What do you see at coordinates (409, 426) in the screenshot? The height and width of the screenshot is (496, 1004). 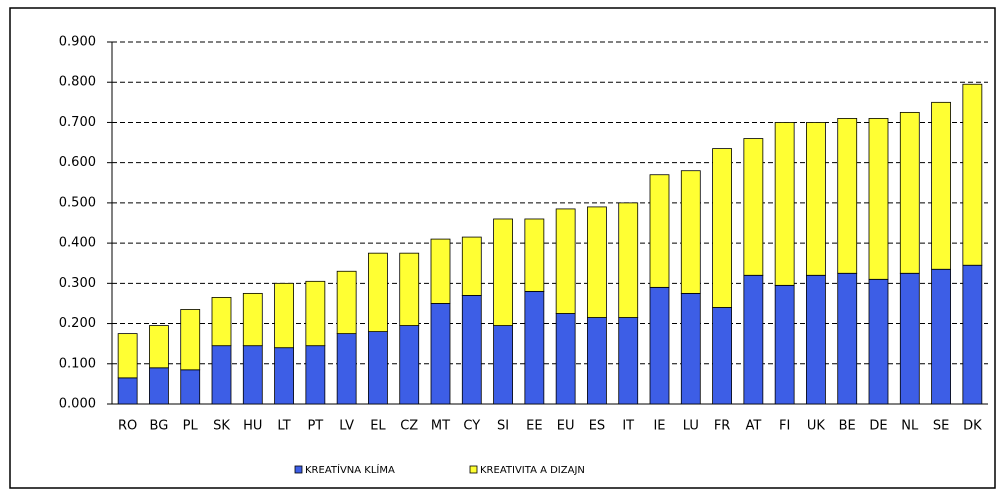 I see `x-tick-label: CZ` at bounding box center [409, 426].